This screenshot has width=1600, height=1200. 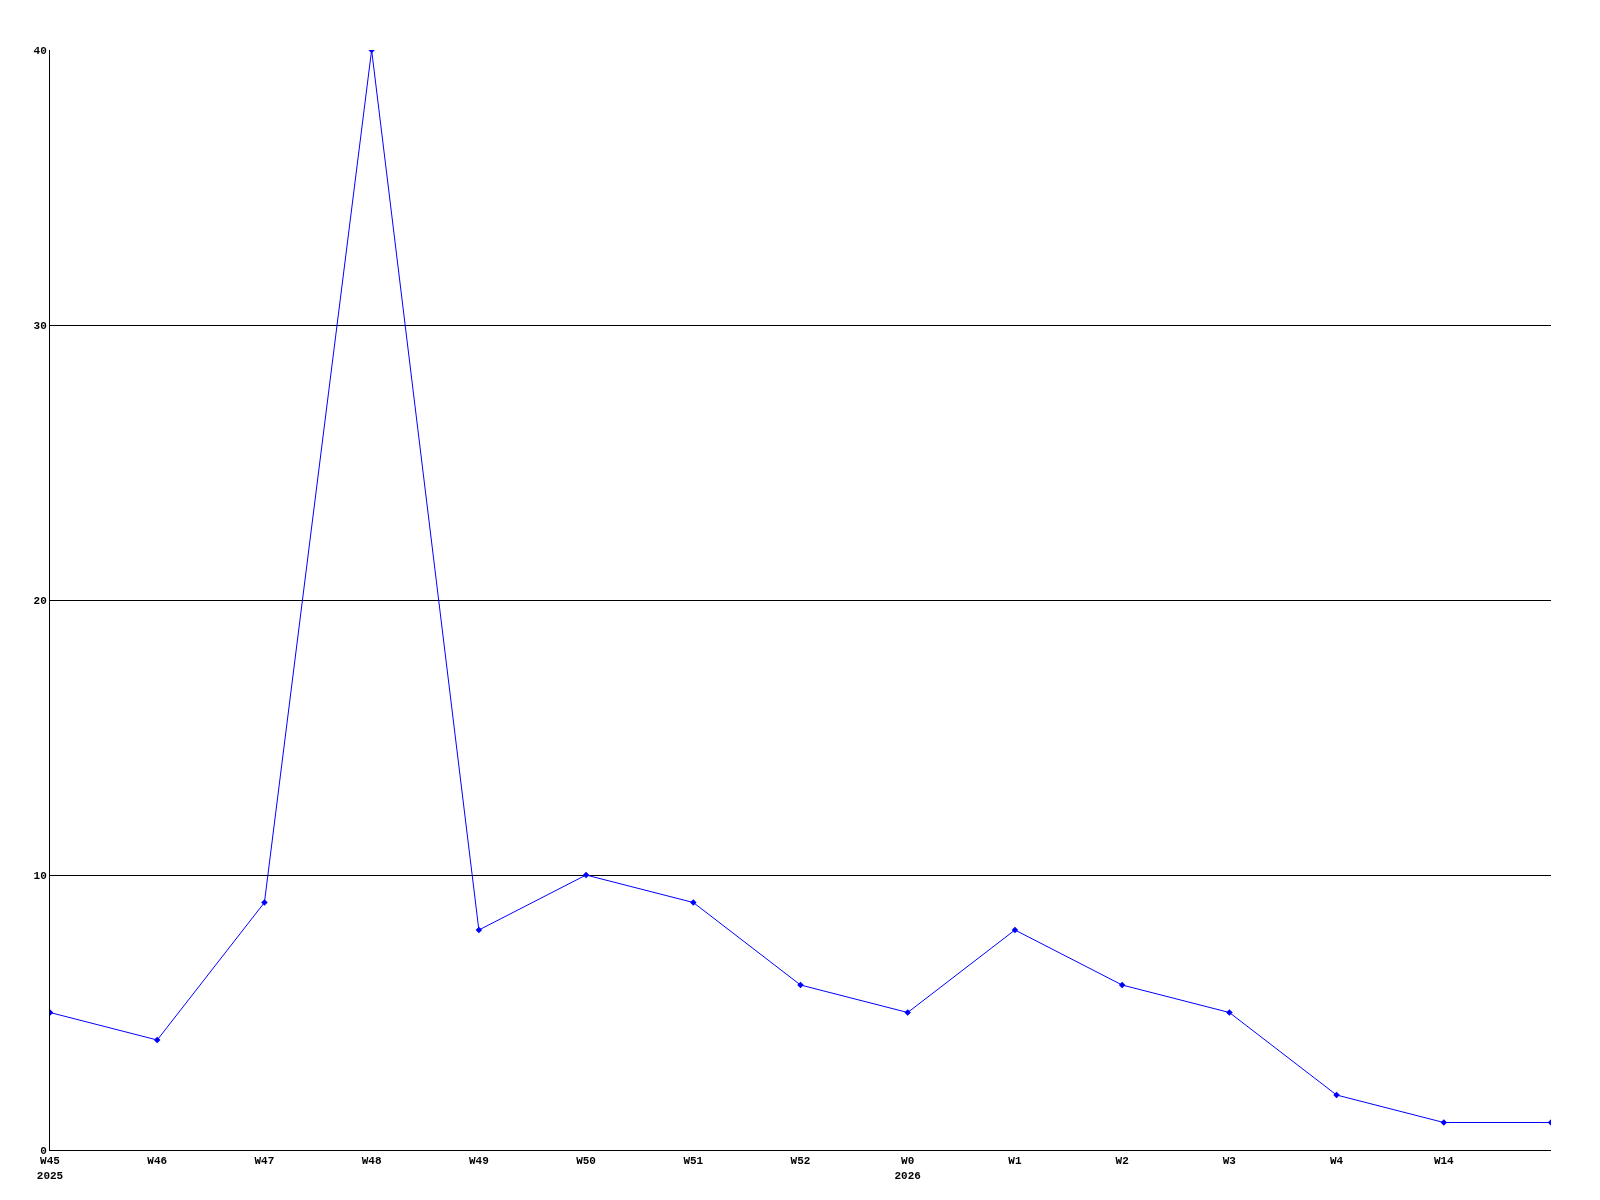 I want to click on x-tick-label: W3, so click(x=1229, y=1161).